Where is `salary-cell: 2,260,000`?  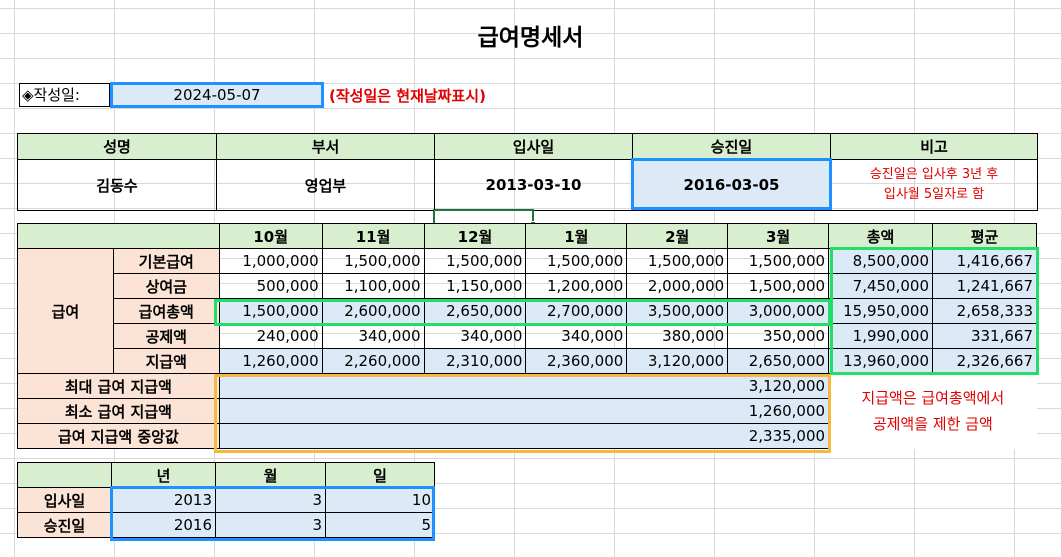 salary-cell: 2,260,000 is located at coordinates (373, 361).